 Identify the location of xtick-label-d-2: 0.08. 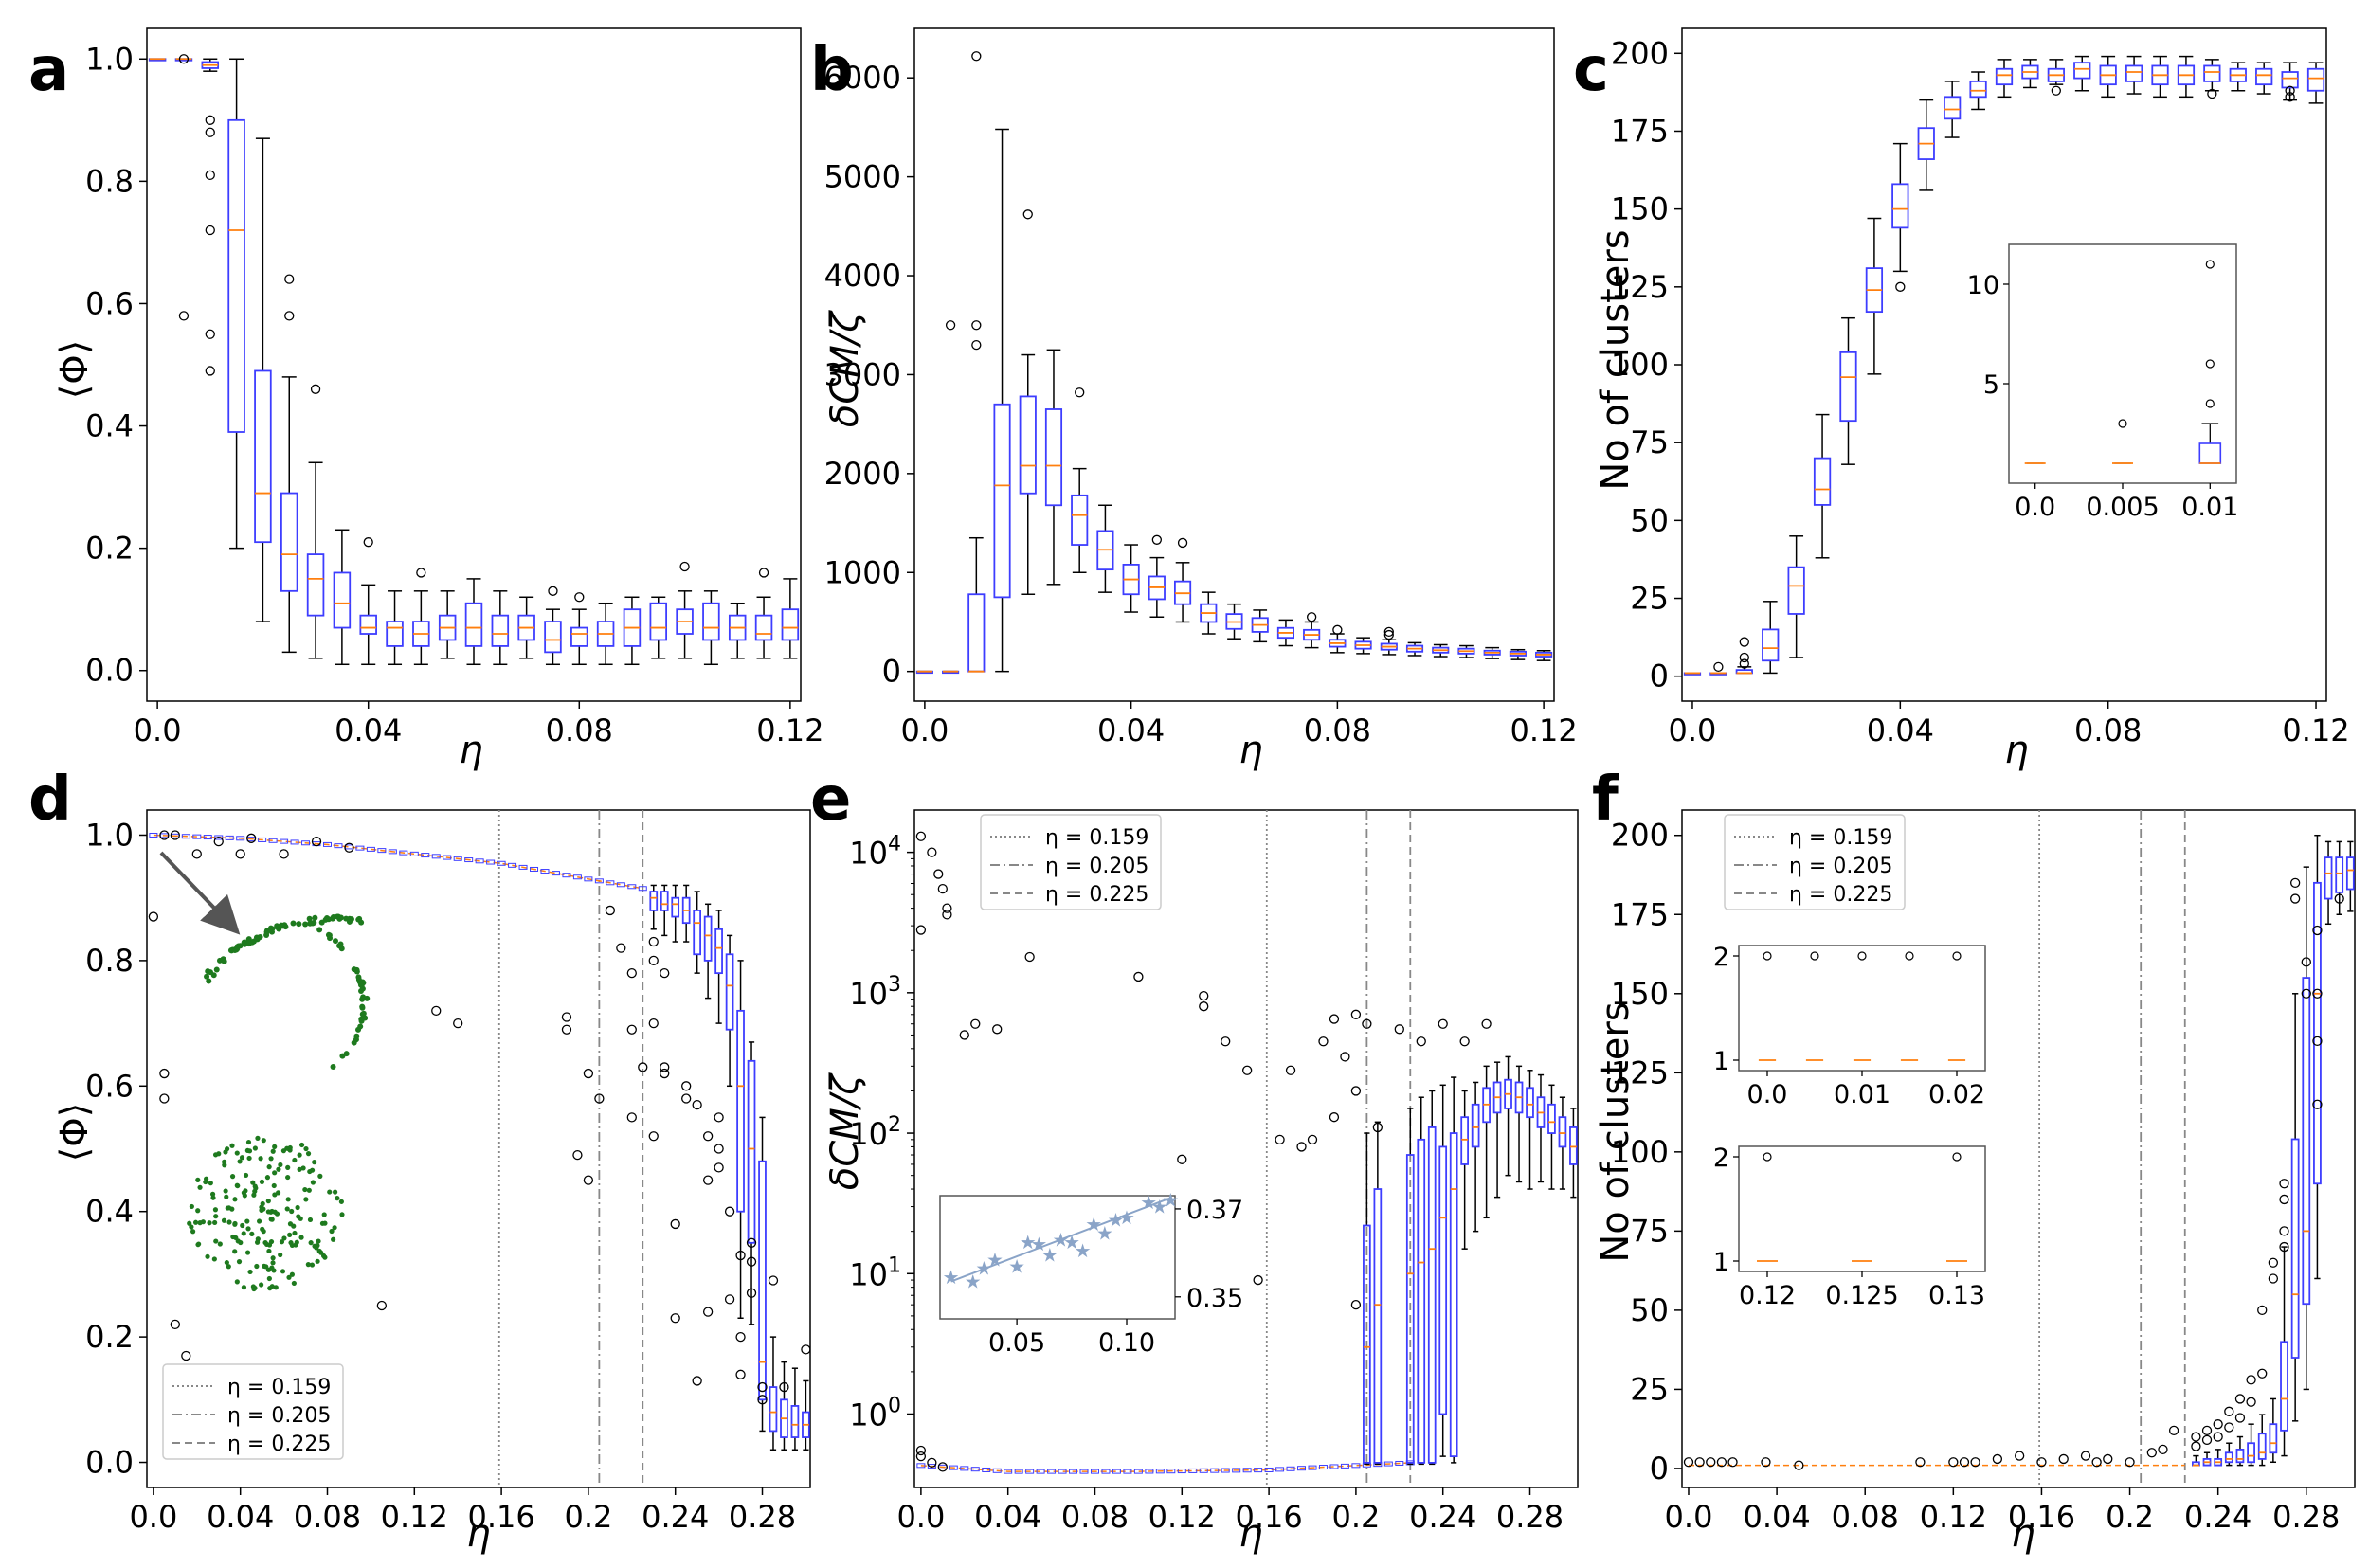
(327, 1517).